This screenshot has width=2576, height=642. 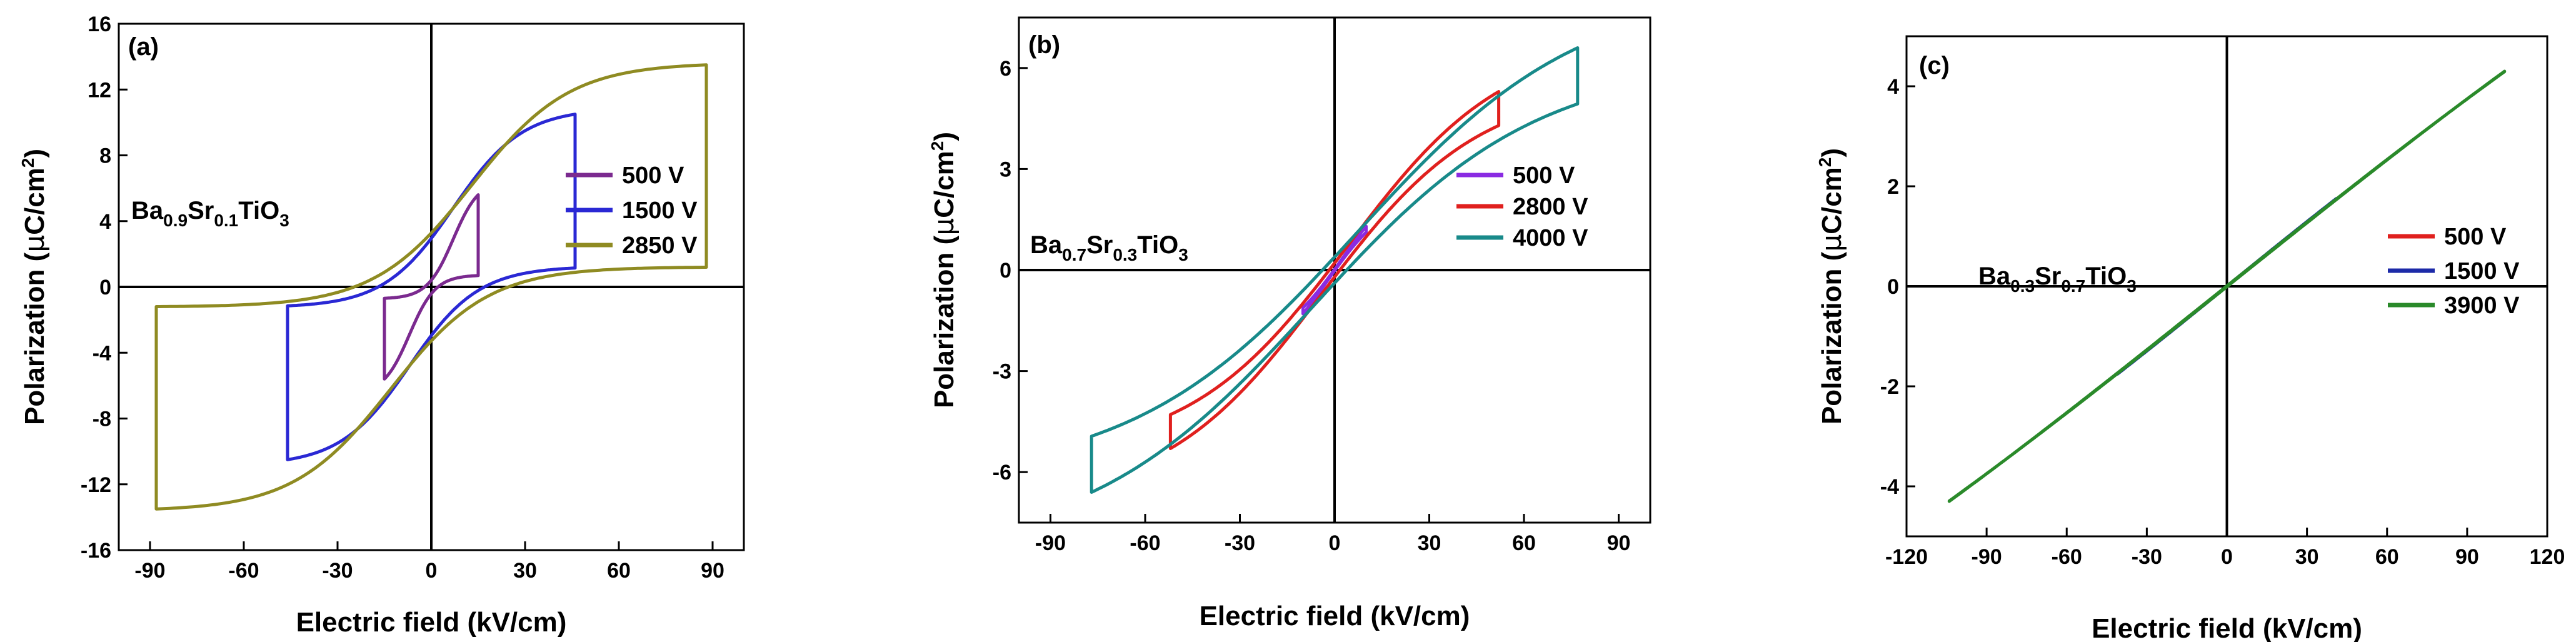 I want to click on panel-a-x-tick-label: -30, so click(x=337, y=571).